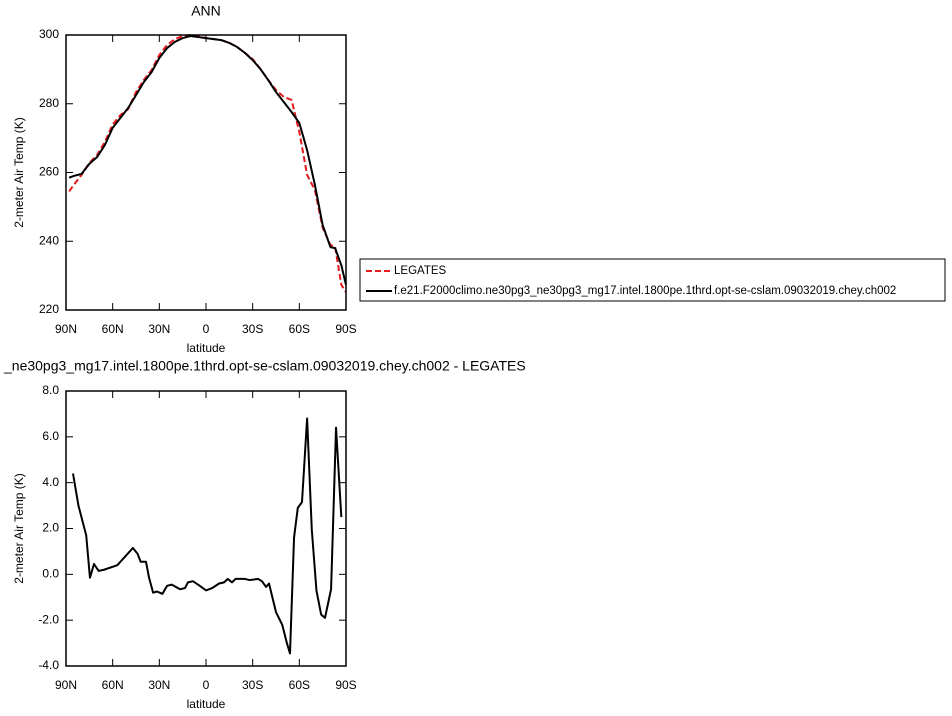  What do you see at coordinates (50, 482) in the screenshot?
I see `y-tick-label: 4.0` at bounding box center [50, 482].